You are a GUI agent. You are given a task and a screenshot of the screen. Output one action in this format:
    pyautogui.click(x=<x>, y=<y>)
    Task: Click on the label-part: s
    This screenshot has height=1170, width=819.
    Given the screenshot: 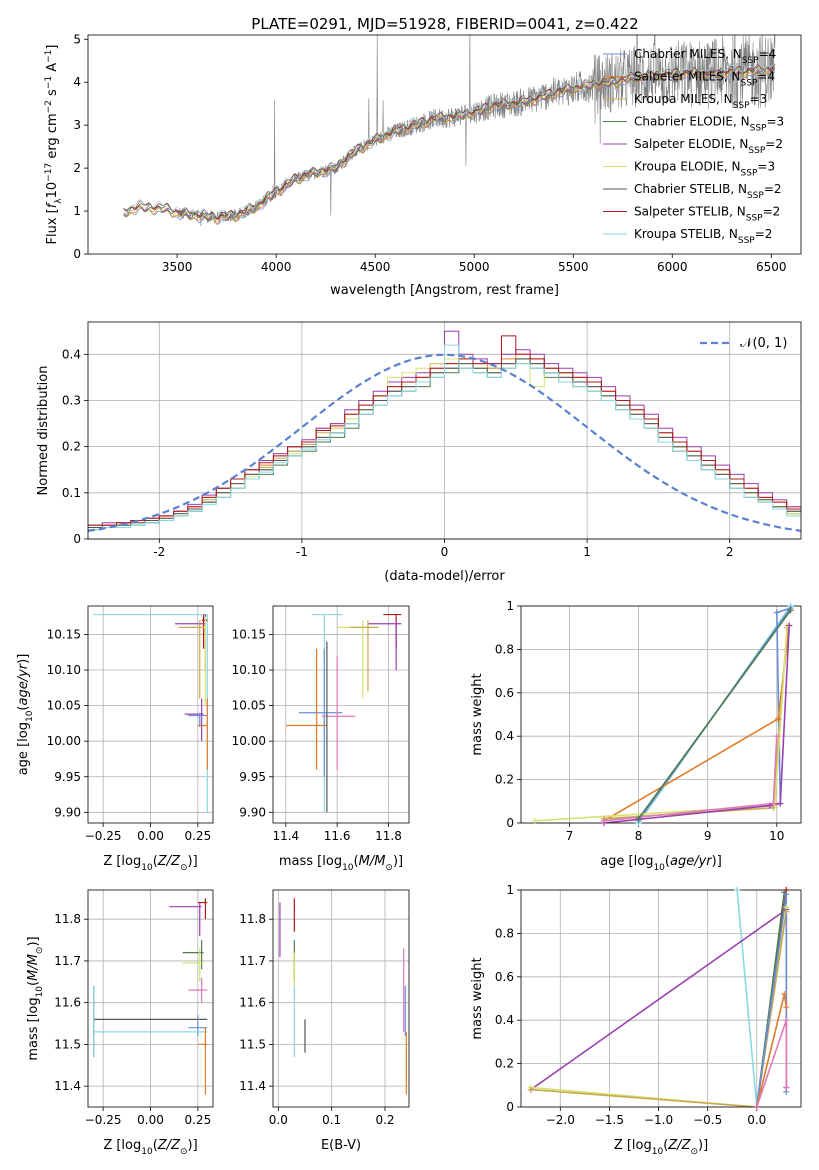 What is the action you would take?
    pyautogui.click(x=52, y=94)
    